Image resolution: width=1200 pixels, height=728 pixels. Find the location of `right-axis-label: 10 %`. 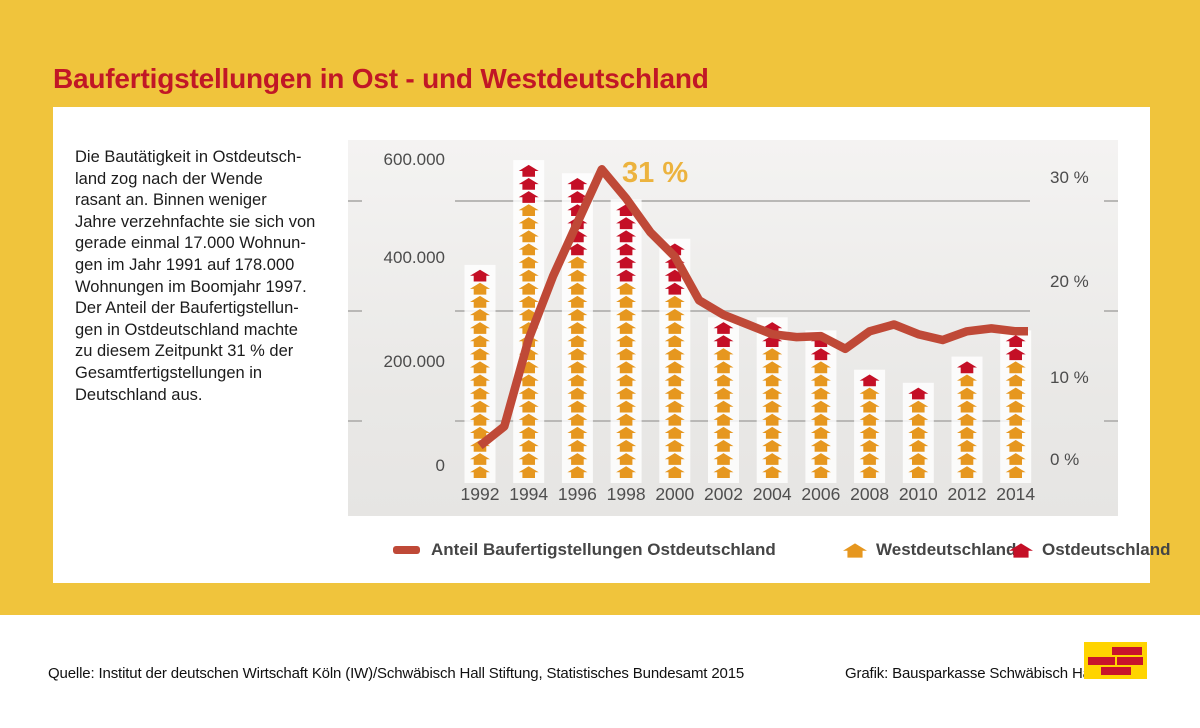

right-axis-label: 10 % is located at coordinates (1069, 377).